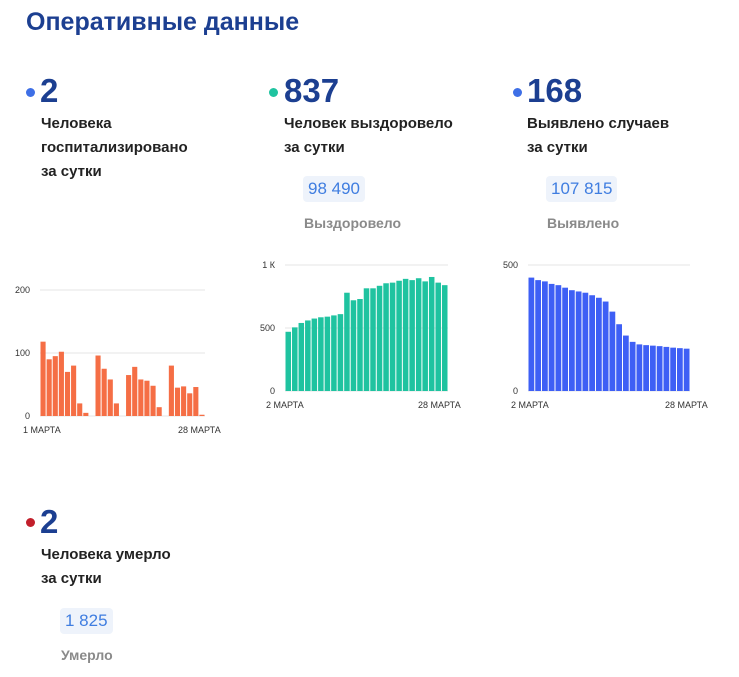 Image resolution: width=739 pixels, height=677 pixels. Describe the element at coordinates (368, 135) in the screenshot. I see `recovered-label: Человек выздоровело за сутки` at that location.